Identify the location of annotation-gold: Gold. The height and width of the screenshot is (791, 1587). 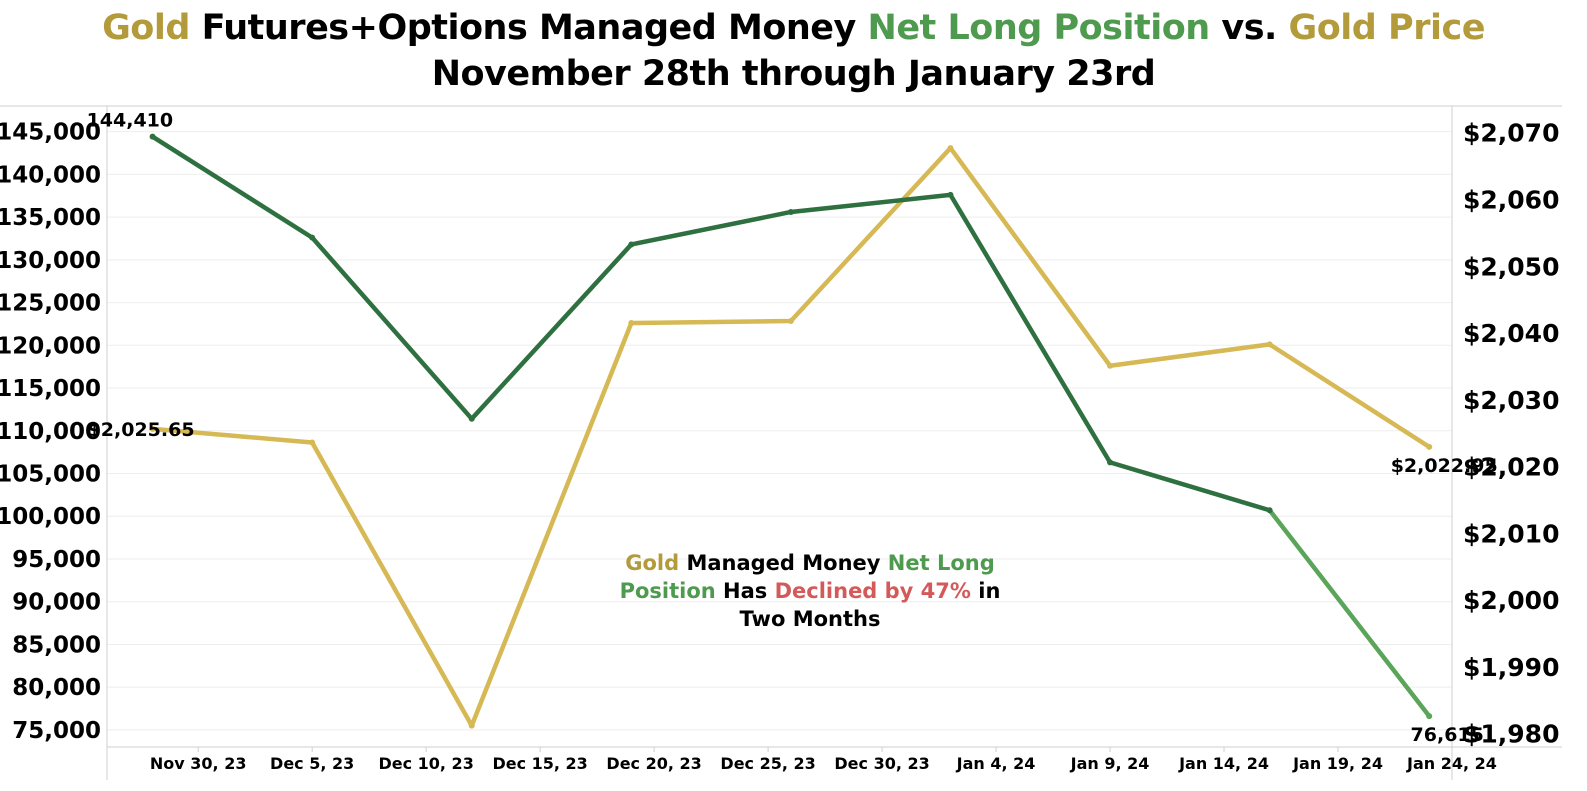
(652, 563).